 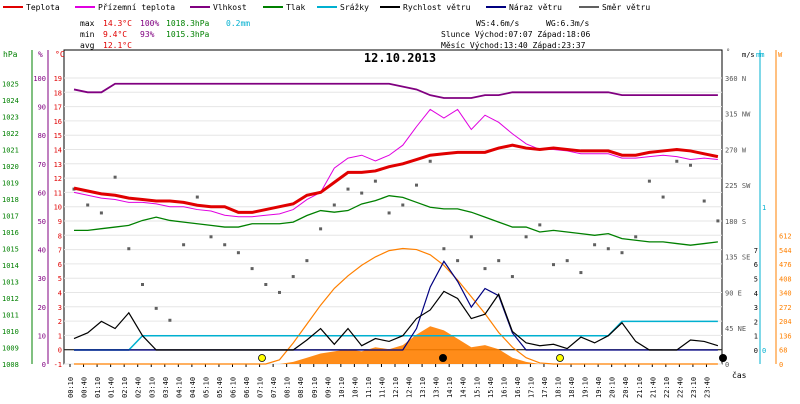 What do you see at coordinates (396, 220) in the screenshot?
I see `pressure-line` at bounding box center [396, 220].